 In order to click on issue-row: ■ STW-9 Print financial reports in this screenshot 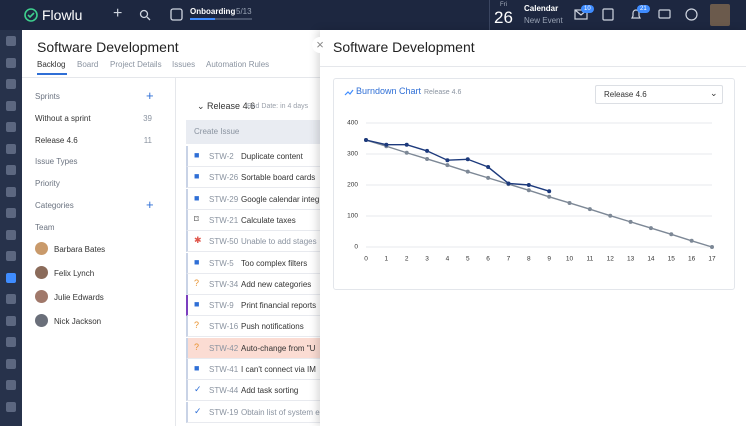, I will do `click(254, 306)`.